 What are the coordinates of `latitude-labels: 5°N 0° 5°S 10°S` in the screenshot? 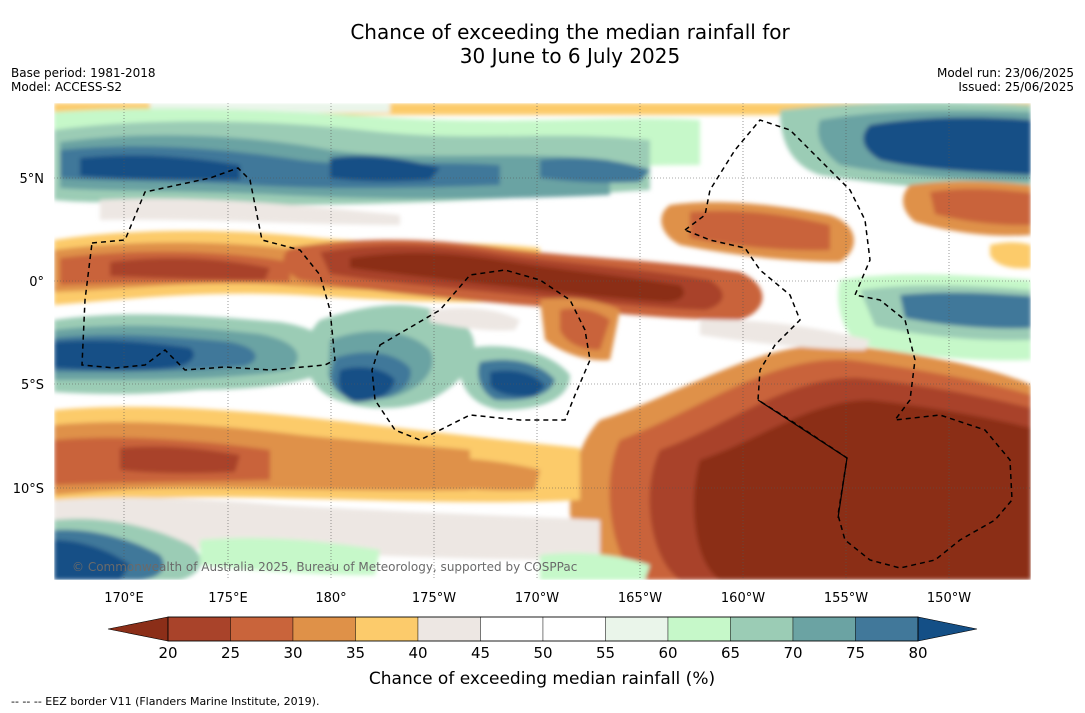 It's located at (28, 334).